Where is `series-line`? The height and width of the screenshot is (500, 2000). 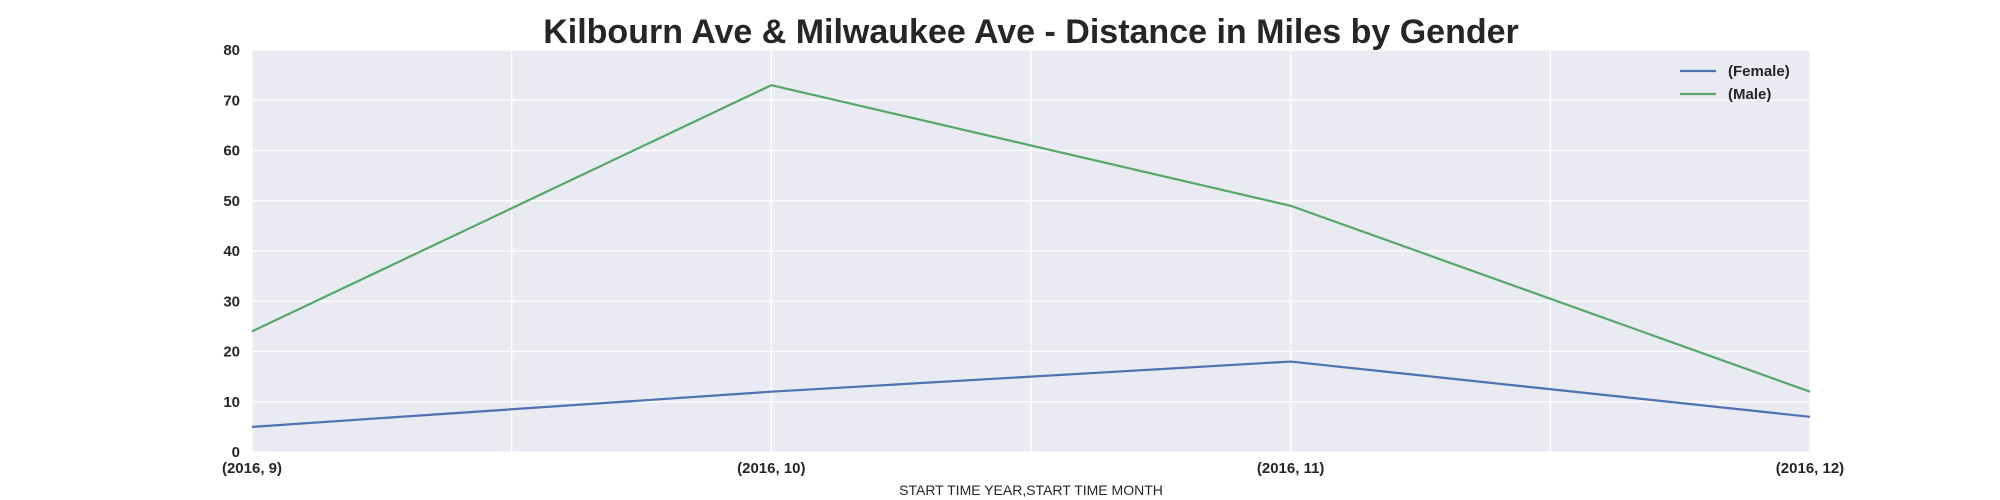 series-line is located at coordinates (1031, 394).